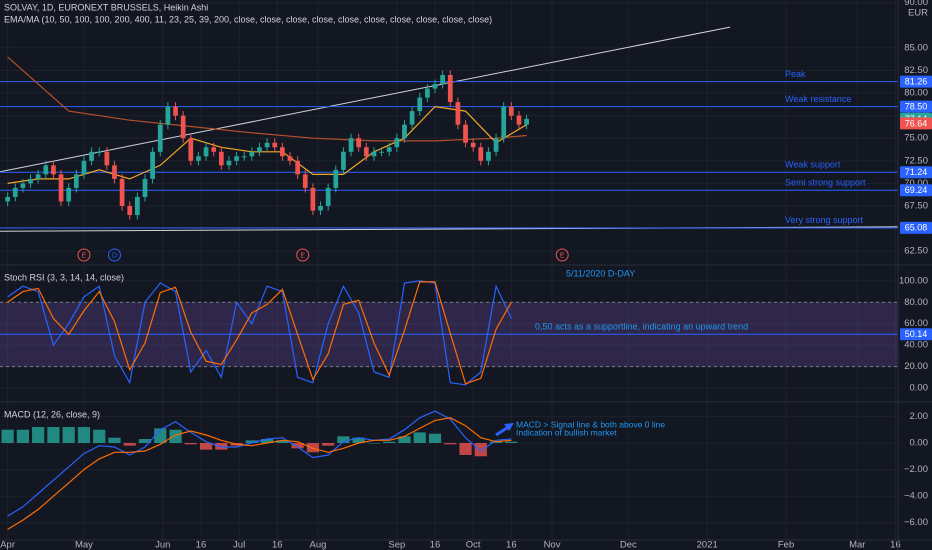 The image size is (932, 550). Describe the element at coordinates (239, 545) in the screenshot. I see `x-tick-label: Jul` at that location.